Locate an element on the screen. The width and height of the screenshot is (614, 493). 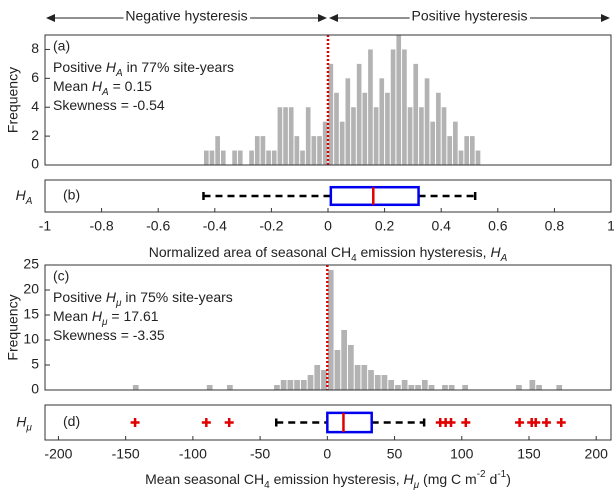
x-tick-label: -1 is located at coordinates (45, 226).